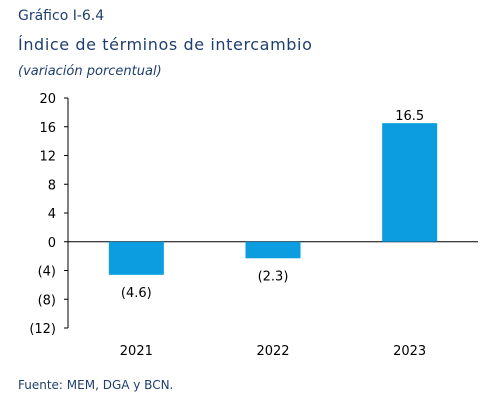  Describe the element at coordinates (136, 258) in the screenshot. I see `bar-2021` at that location.